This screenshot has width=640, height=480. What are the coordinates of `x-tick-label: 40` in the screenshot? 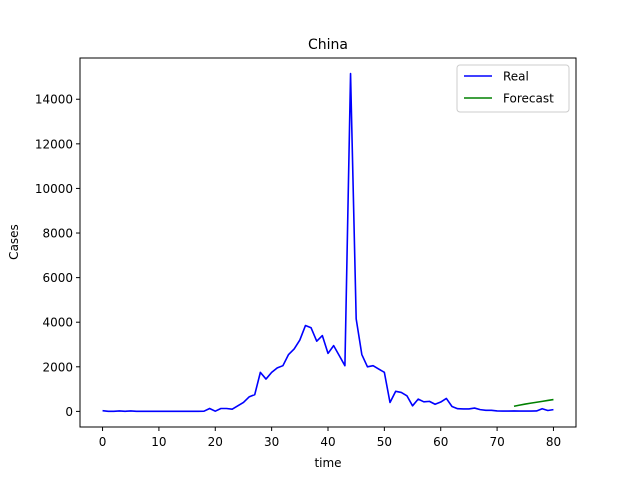 It's located at (327, 442).